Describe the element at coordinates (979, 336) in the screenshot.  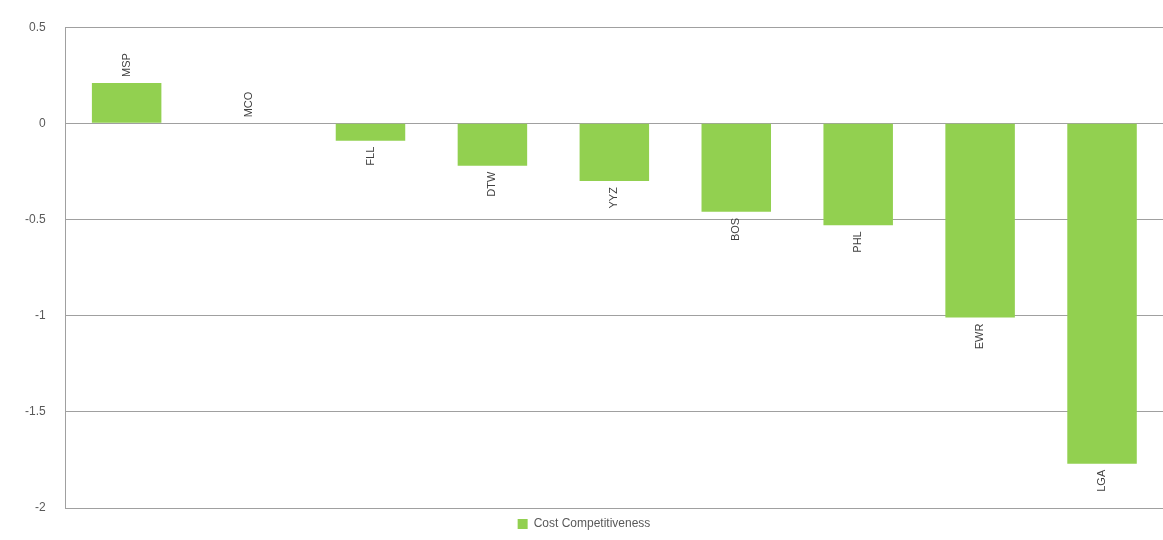
I see `x-tick-label: EWR` at that location.